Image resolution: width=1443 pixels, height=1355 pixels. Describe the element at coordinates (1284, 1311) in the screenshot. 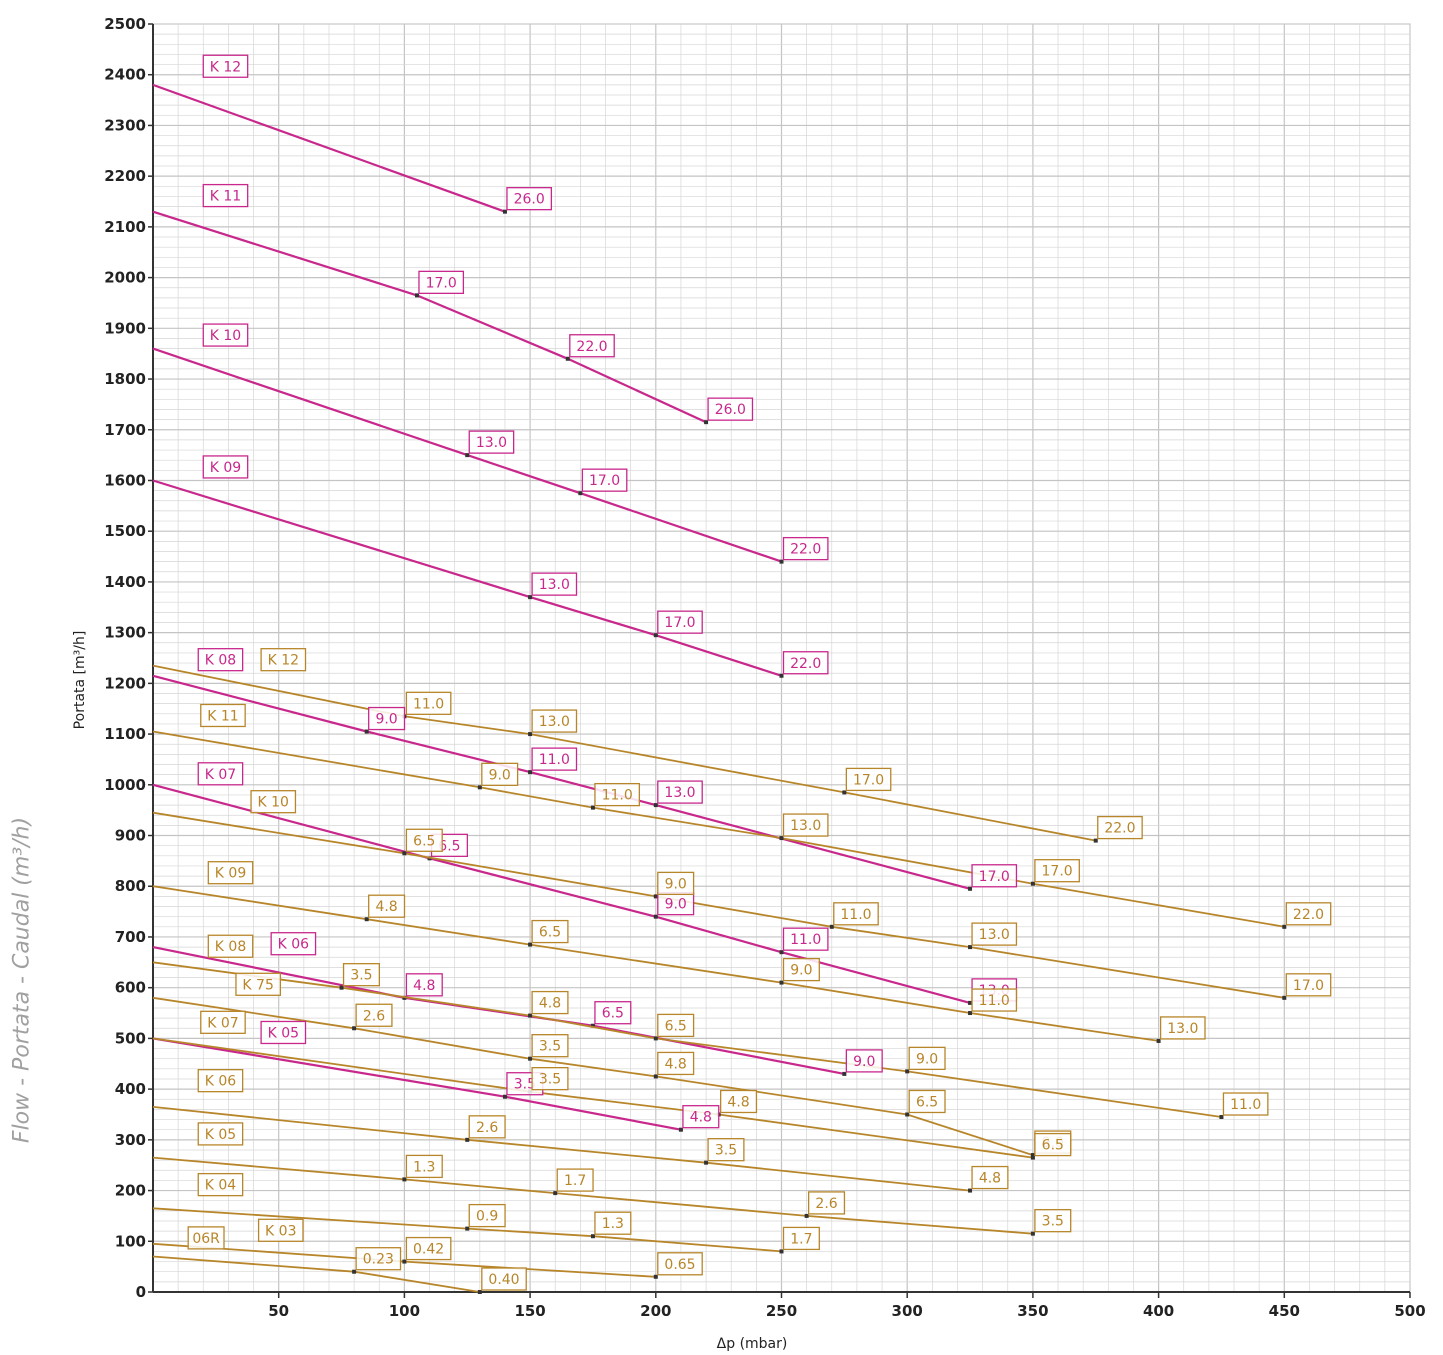

I see `x-tick-label: 450` at that location.